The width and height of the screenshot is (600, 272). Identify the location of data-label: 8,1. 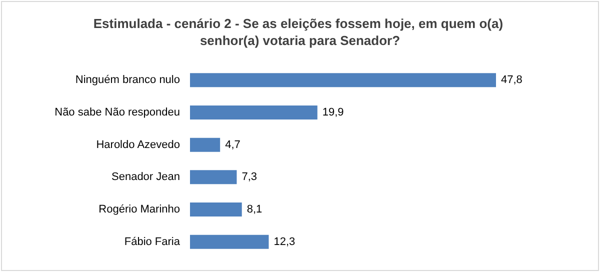
(254, 210).